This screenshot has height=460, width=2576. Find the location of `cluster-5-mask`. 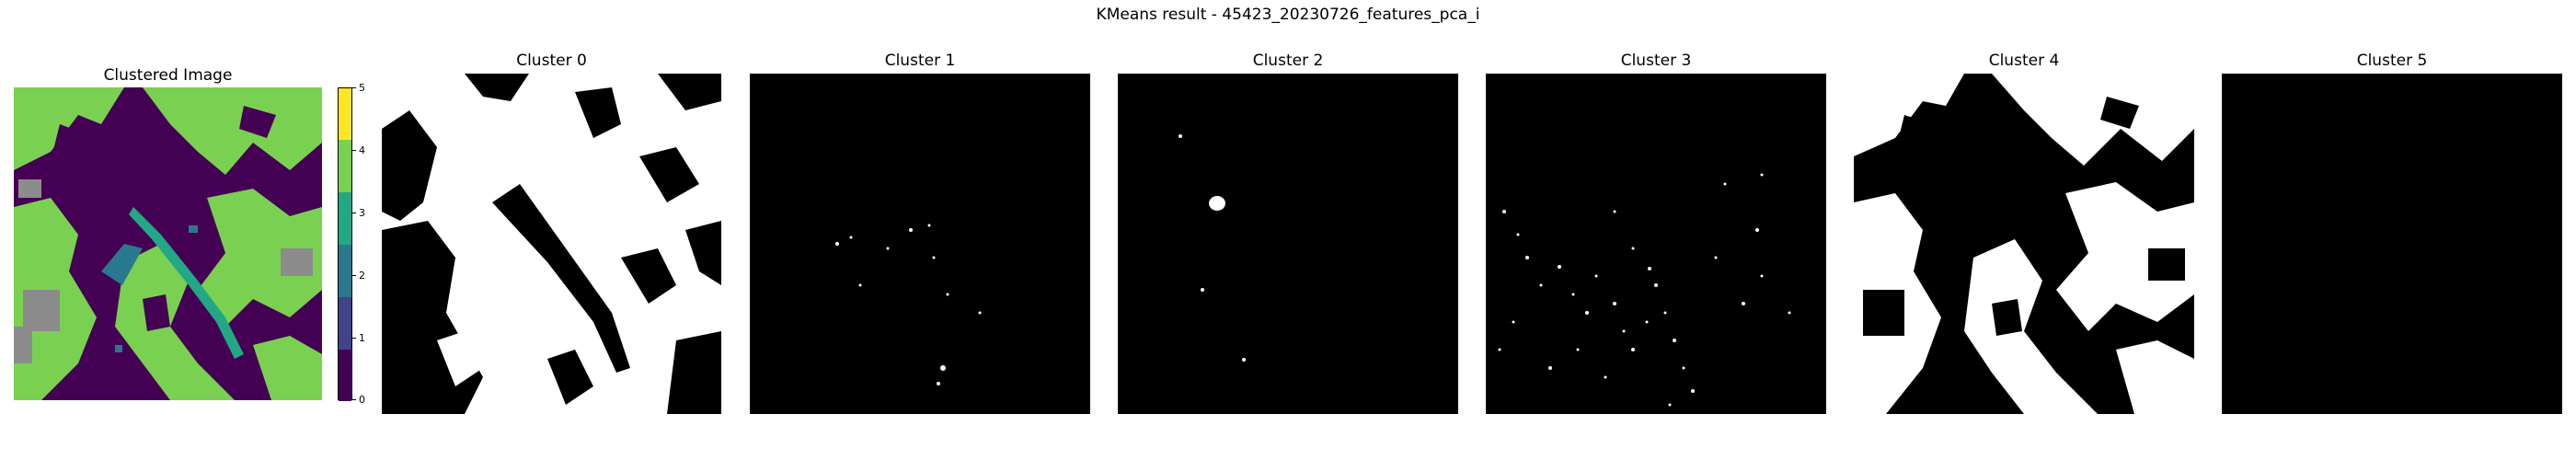

cluster-5-mask is located at coordinates (2392, 244).